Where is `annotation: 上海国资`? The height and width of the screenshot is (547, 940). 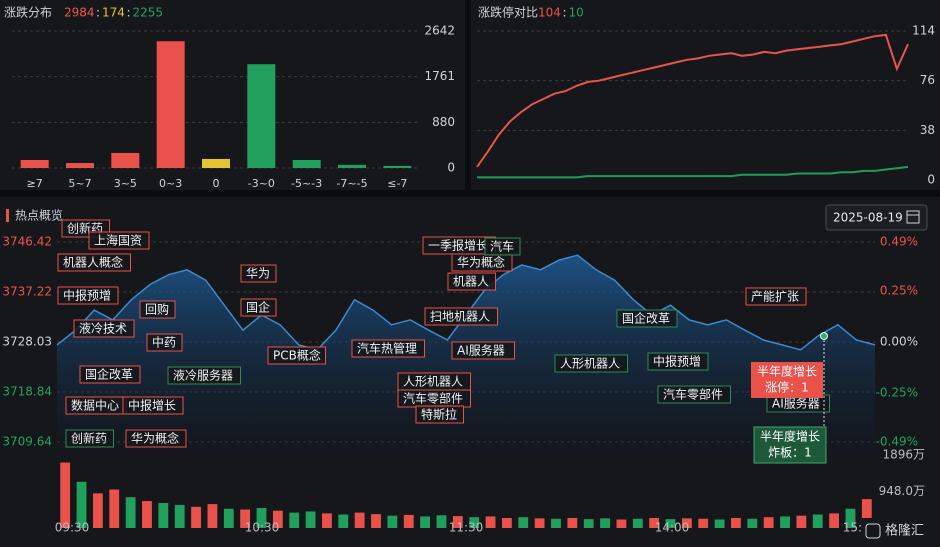 annotation: 上海国资 is located at coordinates (118, 240).